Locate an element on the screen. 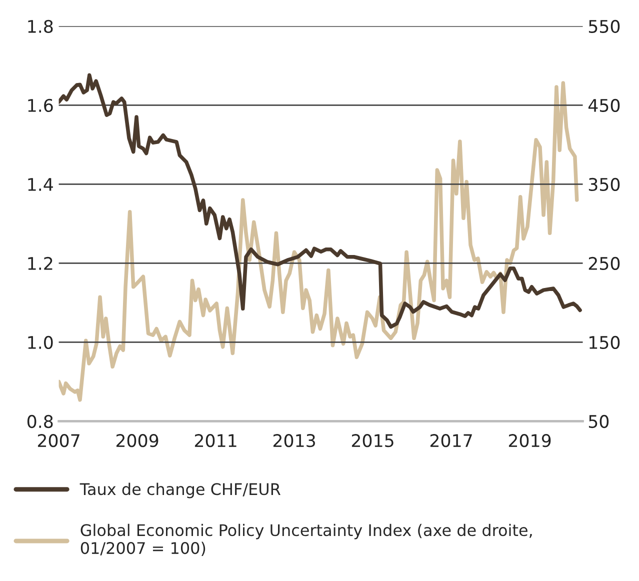 The width and height of the screenshot is (639, 581). x-tick-label: 2011 is located at coordinates (215, 441).